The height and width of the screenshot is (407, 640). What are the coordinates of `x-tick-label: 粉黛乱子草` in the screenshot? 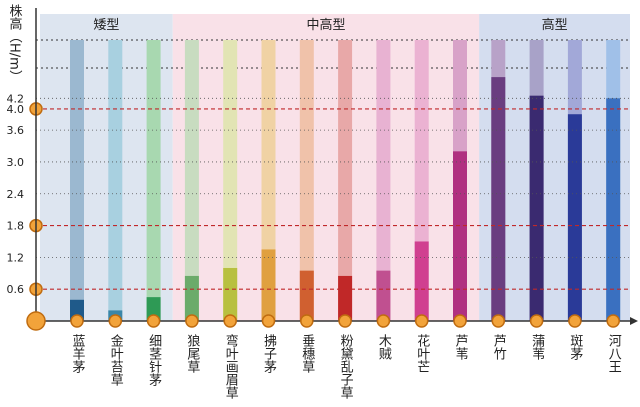 It's located at (346, 366).